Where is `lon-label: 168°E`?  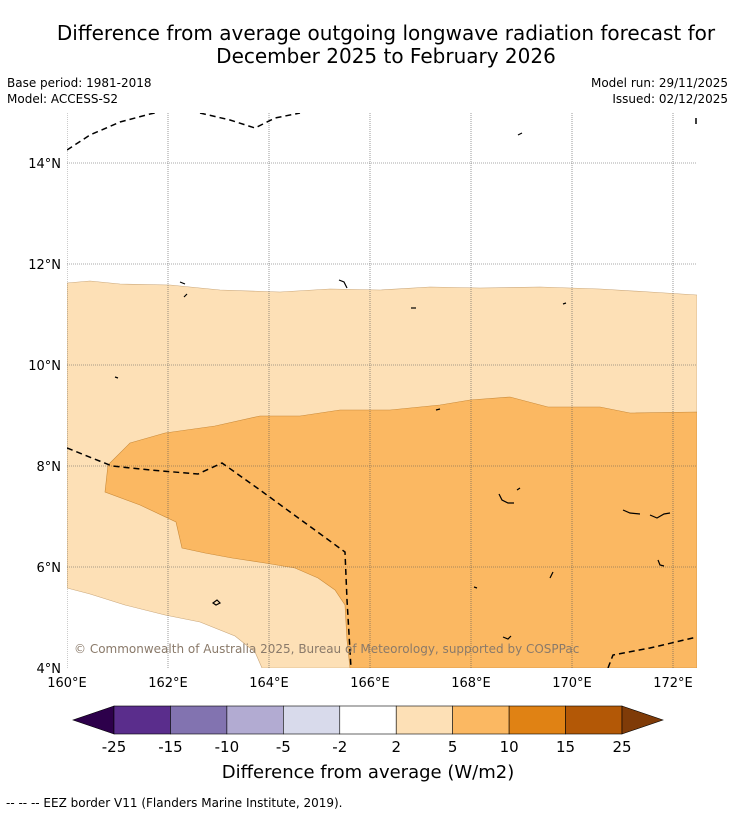
lon-label: 168°E is located at coordinates (471, 683).